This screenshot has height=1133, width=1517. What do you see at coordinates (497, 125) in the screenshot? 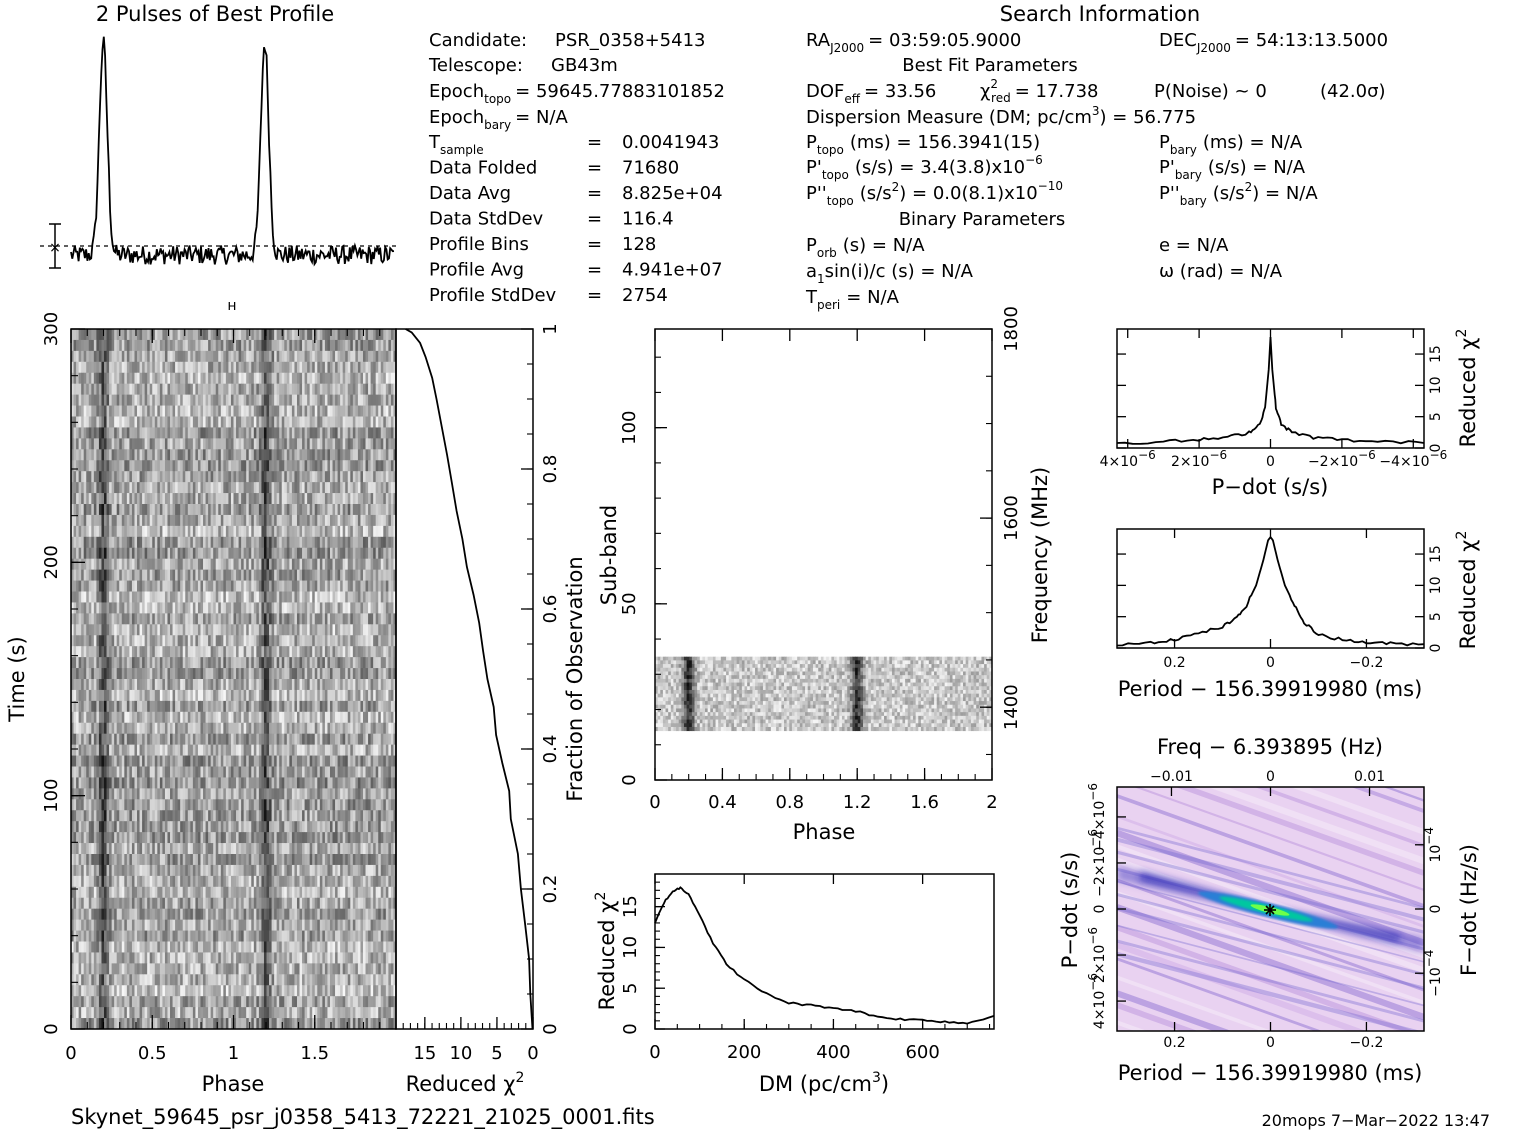
I see `epoch-bary-sub: bary` at bounding box center [497, 125].